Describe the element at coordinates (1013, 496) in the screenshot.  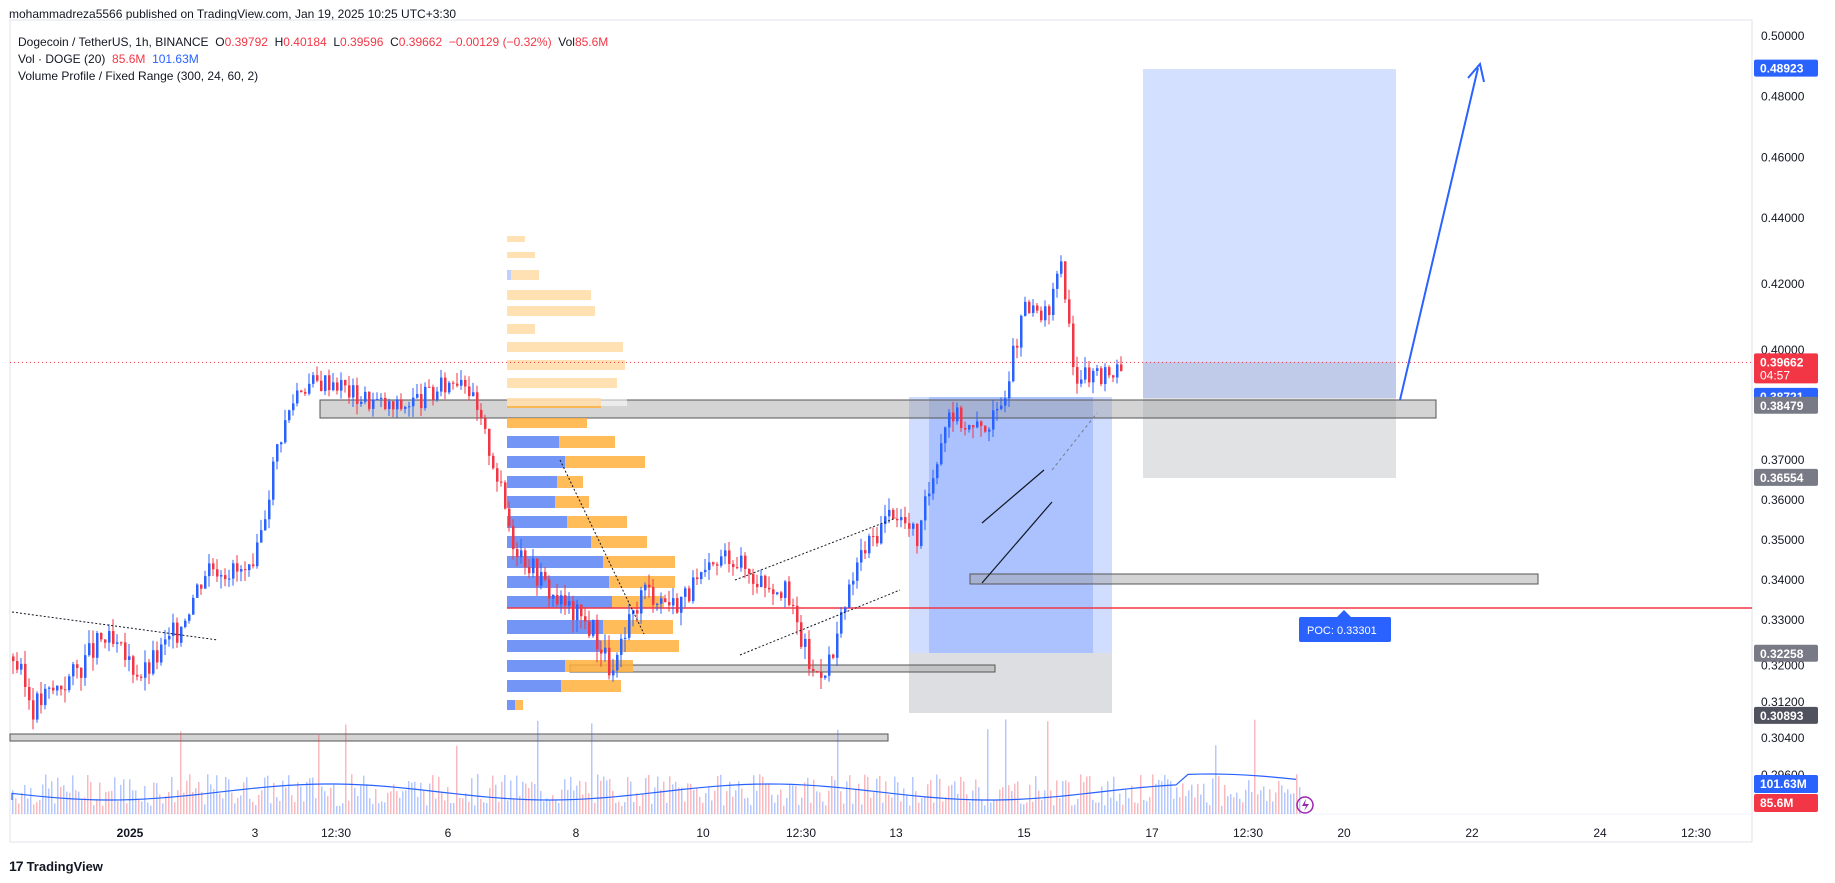
I see `flag-upper` at that location.